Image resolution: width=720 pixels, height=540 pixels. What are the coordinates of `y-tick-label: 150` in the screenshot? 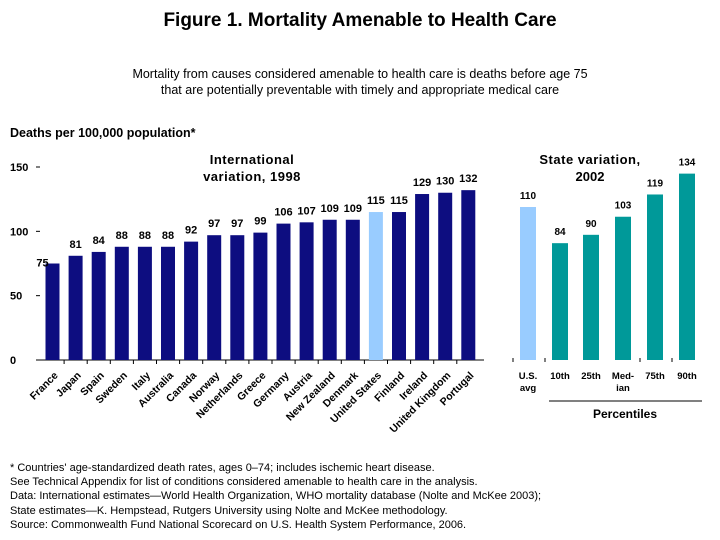 It's located at (19, 168).